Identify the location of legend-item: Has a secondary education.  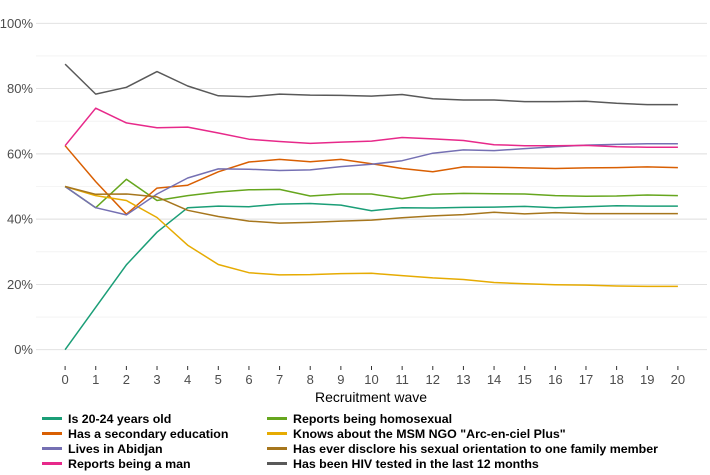
(154, 433).